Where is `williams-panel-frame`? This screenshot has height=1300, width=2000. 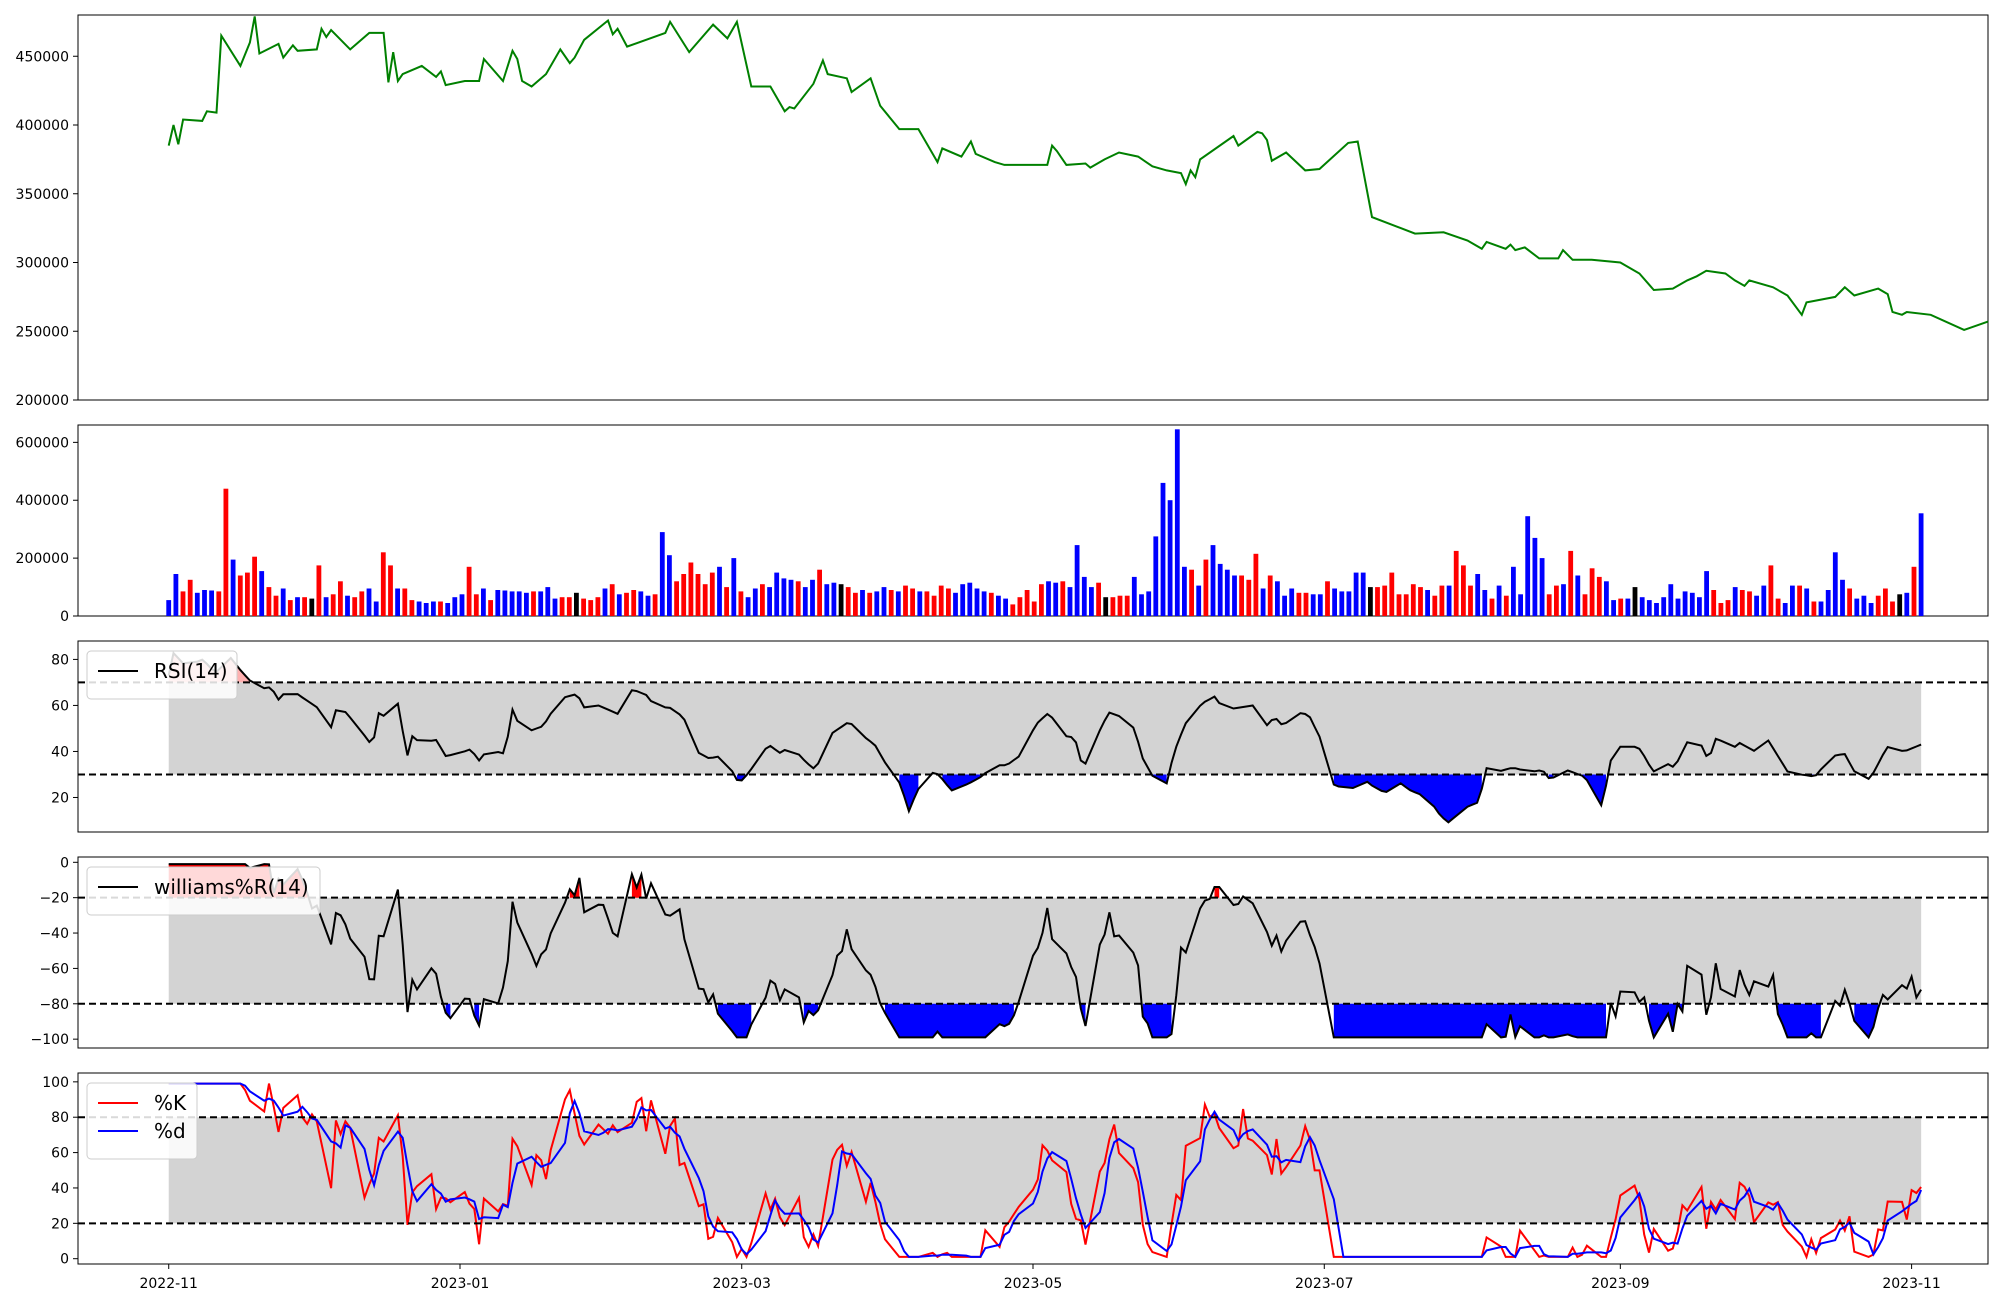 williams-panel-frame is located at coordinates (1033, 952).